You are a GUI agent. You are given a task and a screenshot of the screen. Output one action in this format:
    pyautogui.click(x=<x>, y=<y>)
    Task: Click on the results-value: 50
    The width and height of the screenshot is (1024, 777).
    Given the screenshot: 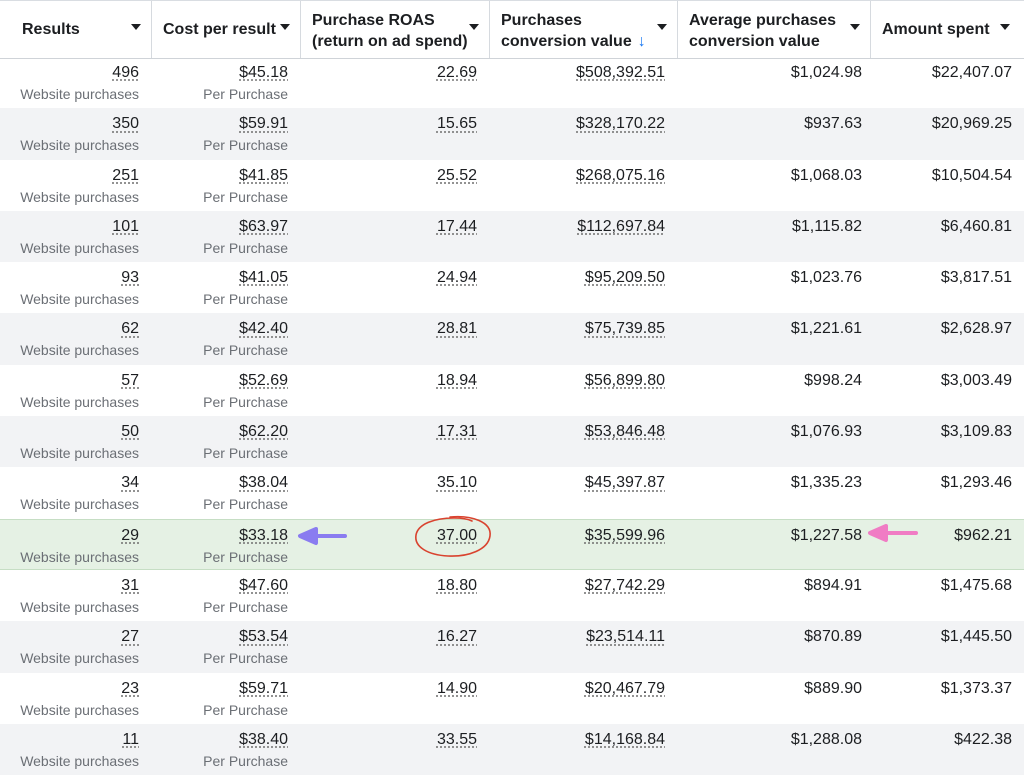 What is the action you would take?
    pyautogui.click(x=130, y=432)
    